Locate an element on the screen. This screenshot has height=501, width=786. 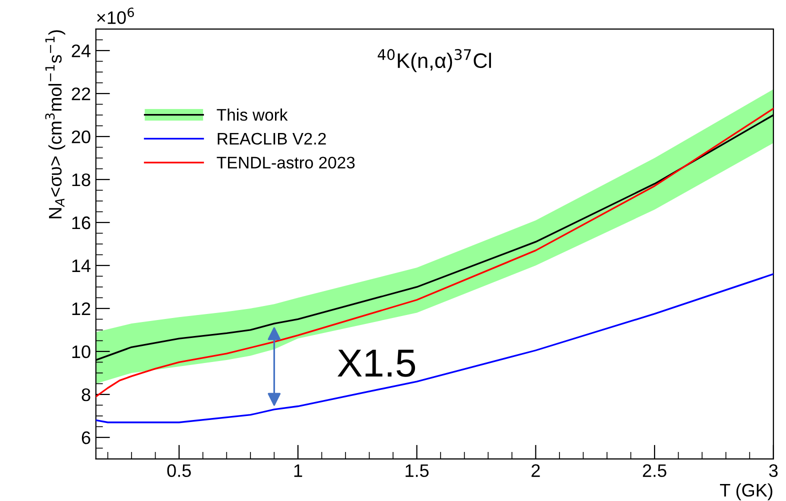
x-tick-label: 2 is located at coordinates (536, 470).